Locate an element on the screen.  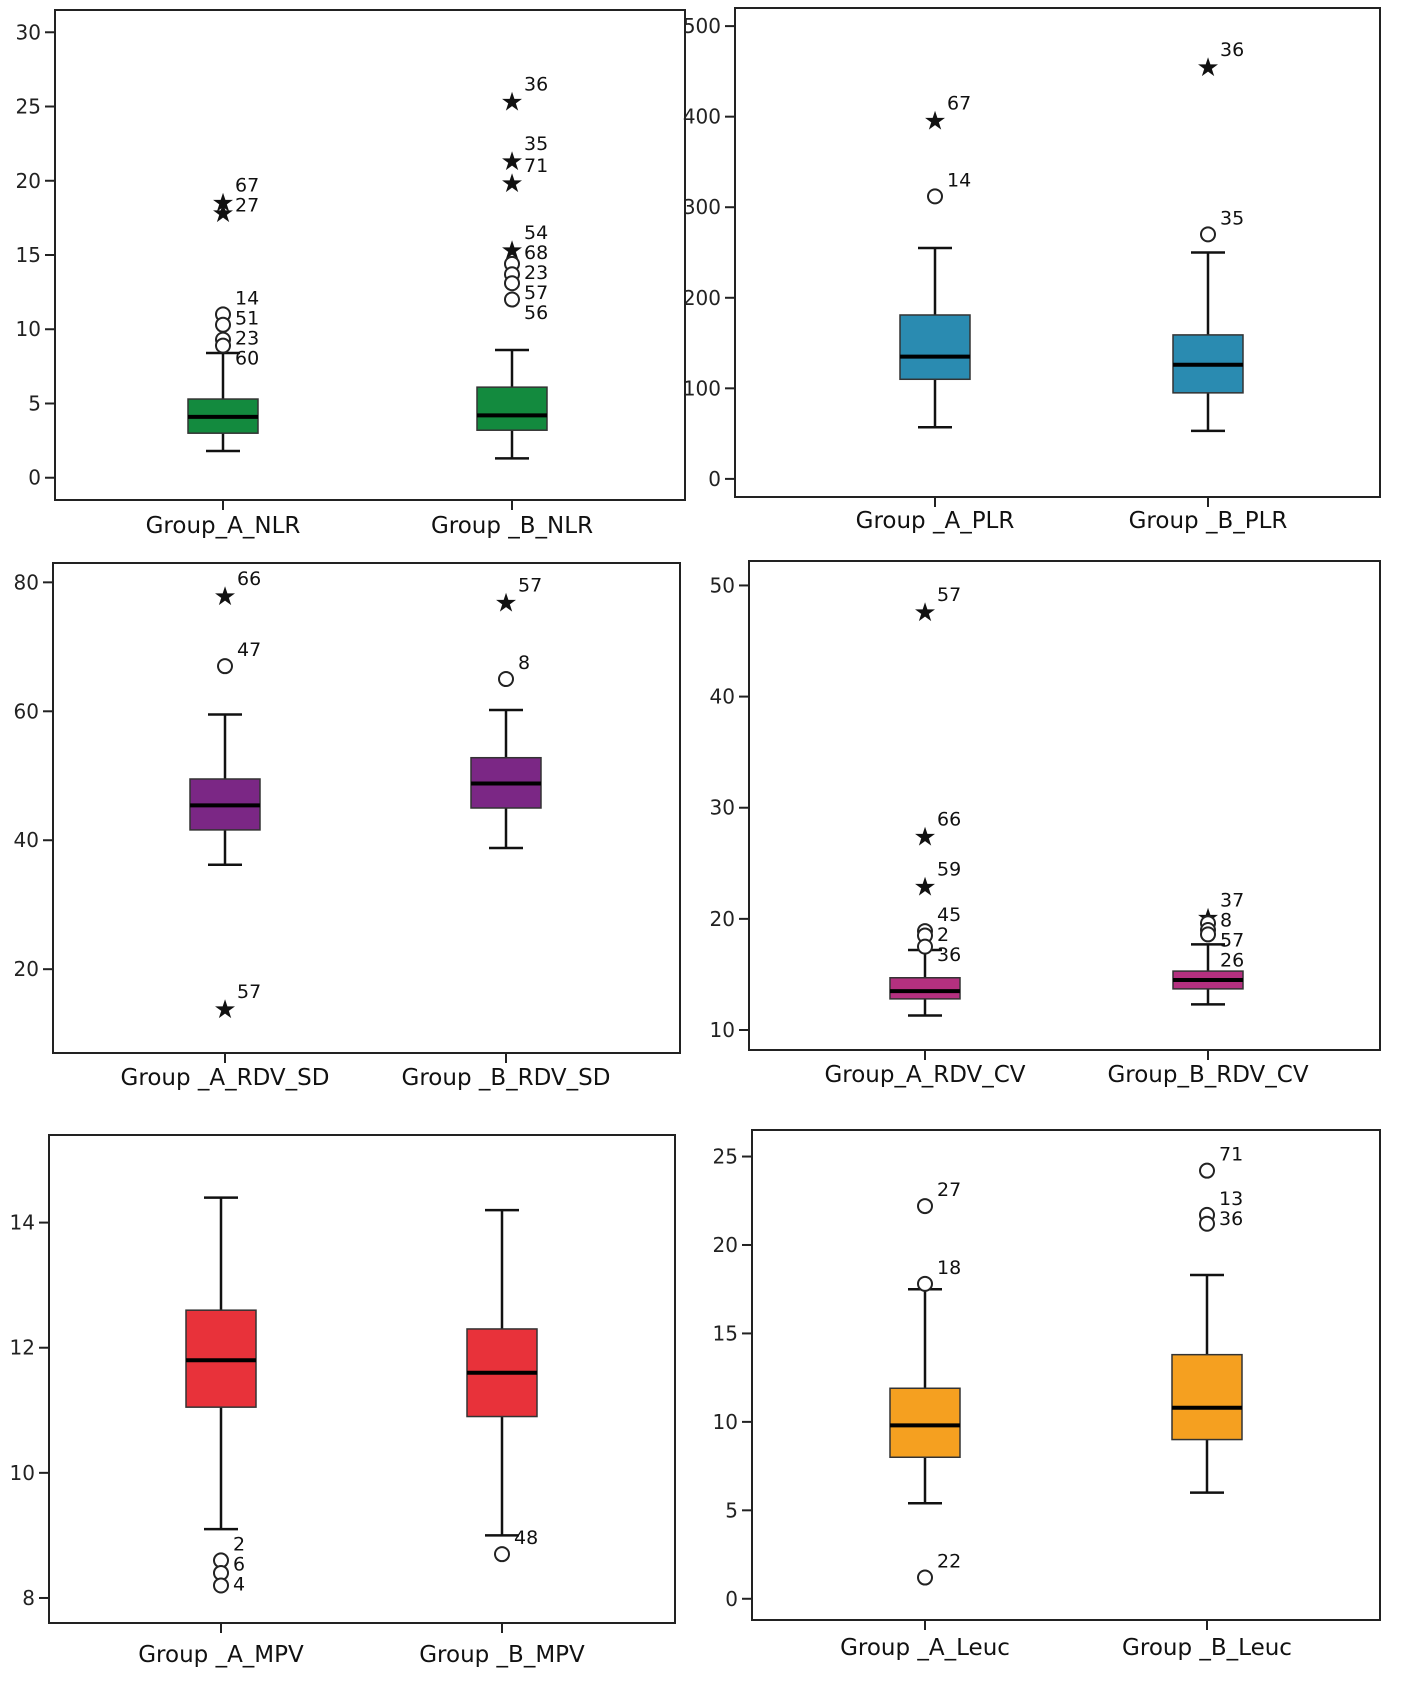
outlier-case-label: 6 is located at coordinates (239, 1564).